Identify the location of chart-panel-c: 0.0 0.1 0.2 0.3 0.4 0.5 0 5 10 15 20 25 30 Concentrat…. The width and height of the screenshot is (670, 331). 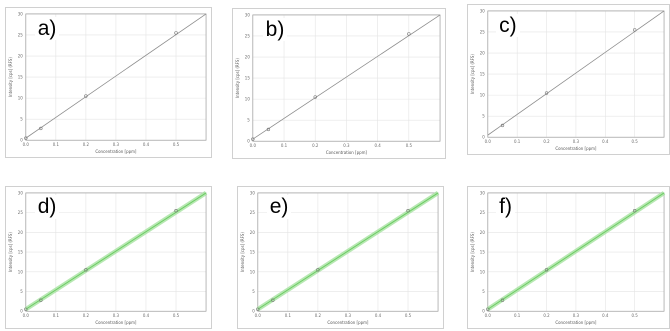
(568, 79).